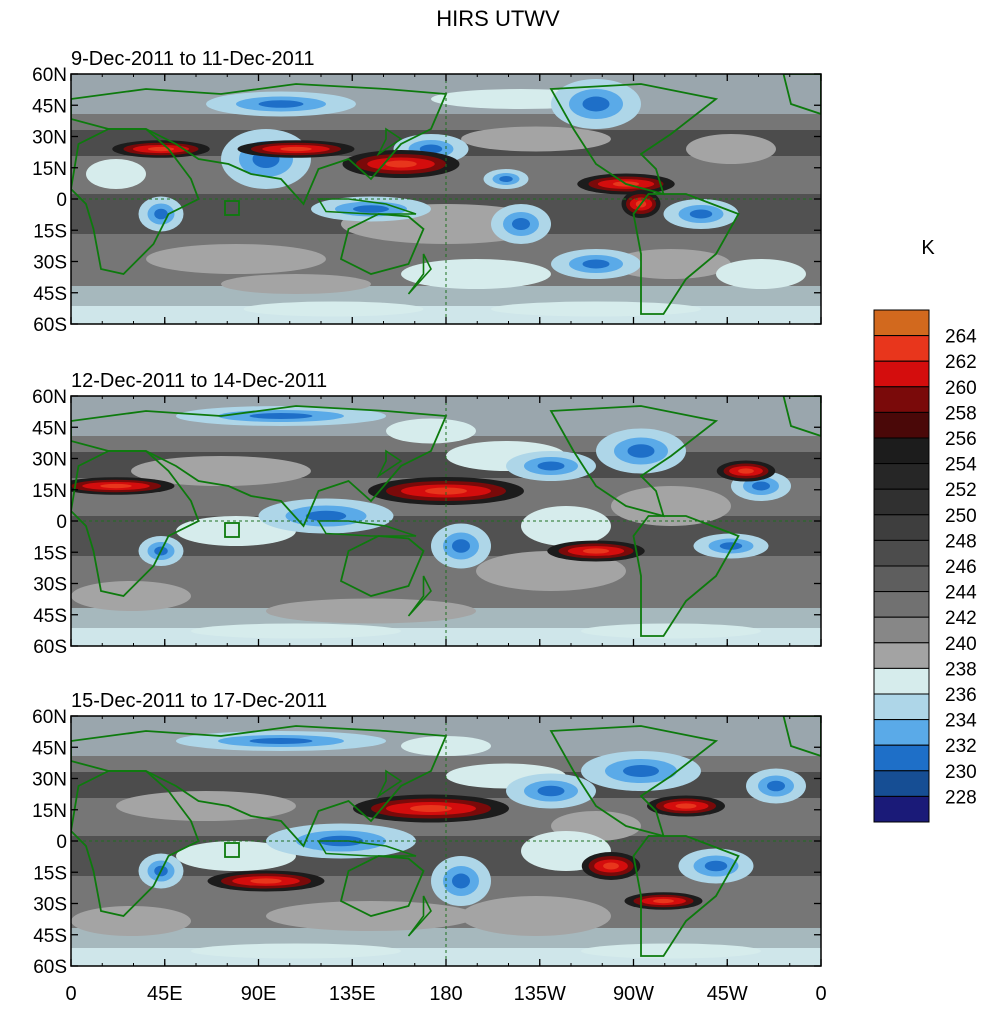 This screenshot has width=983, height=1014. Describe the element at coordinates (961, 593) in the screenshot. I see `colorbar-level-label: 244` at that location.